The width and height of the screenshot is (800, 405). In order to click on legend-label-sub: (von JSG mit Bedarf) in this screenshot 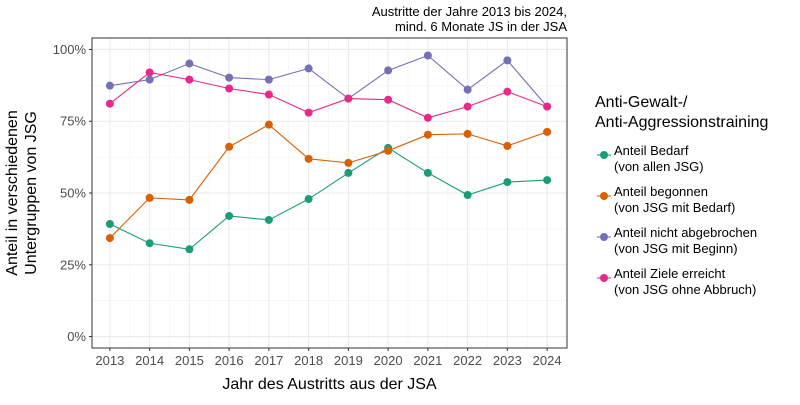, I will do `click(674, 207)`.